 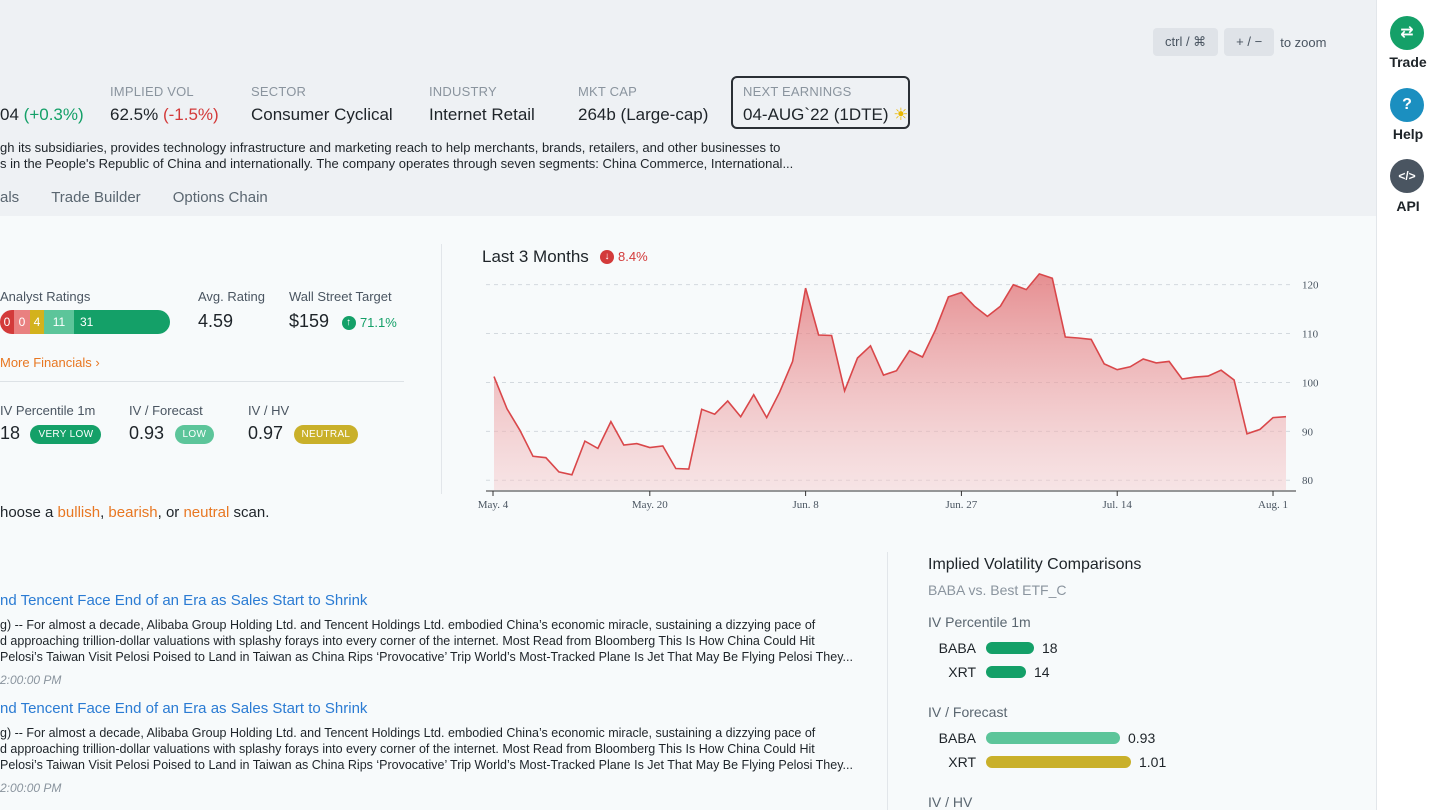 I want to click on price-value: 04, so click(x=9, y=114).